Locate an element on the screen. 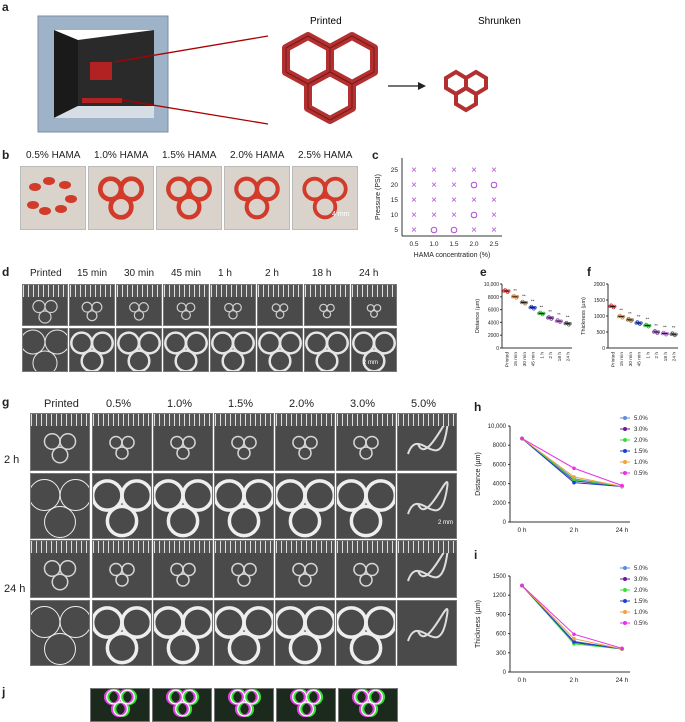  row-2h-label: 2 h is located at coordinates (12, 460).